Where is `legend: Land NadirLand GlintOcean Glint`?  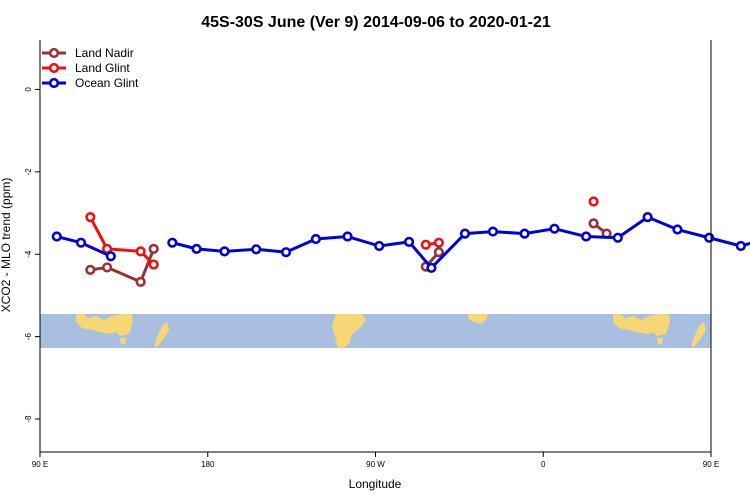
legend: Land NadirLand GlintOcean Glint is located at coordinates (90, 68).